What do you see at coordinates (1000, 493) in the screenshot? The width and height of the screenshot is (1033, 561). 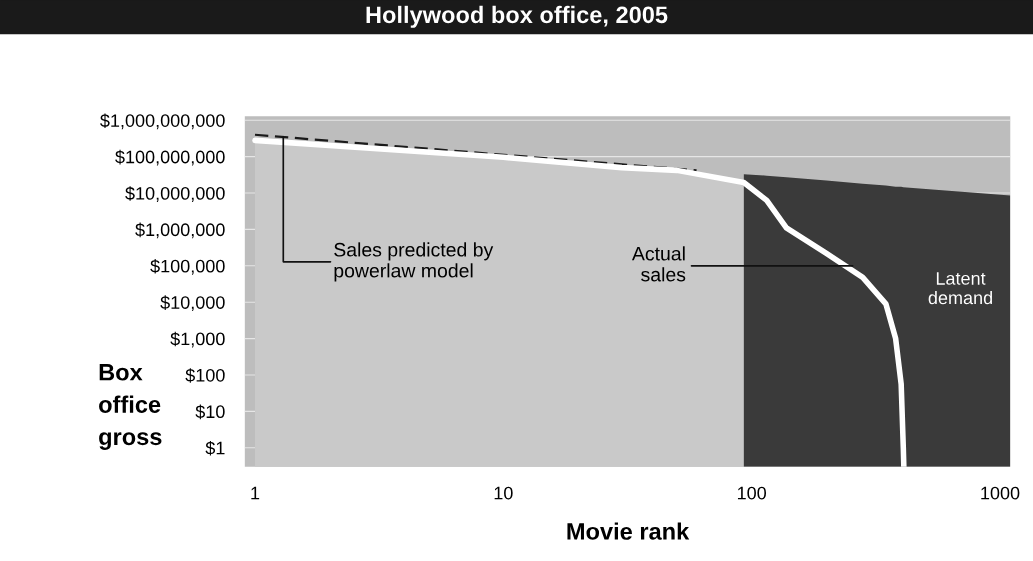 I see `x-tick-label: 1000` at bounding box center [1000, 493].